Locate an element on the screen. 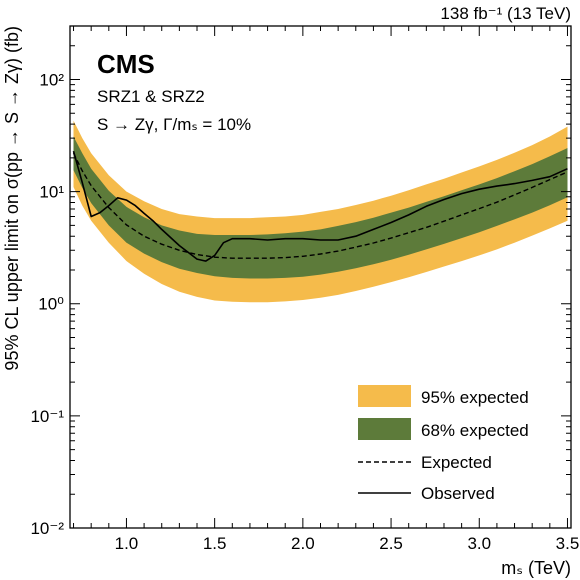  annotation-region: SRZ1 & SRZ2 is located at coordinates (151, 96).